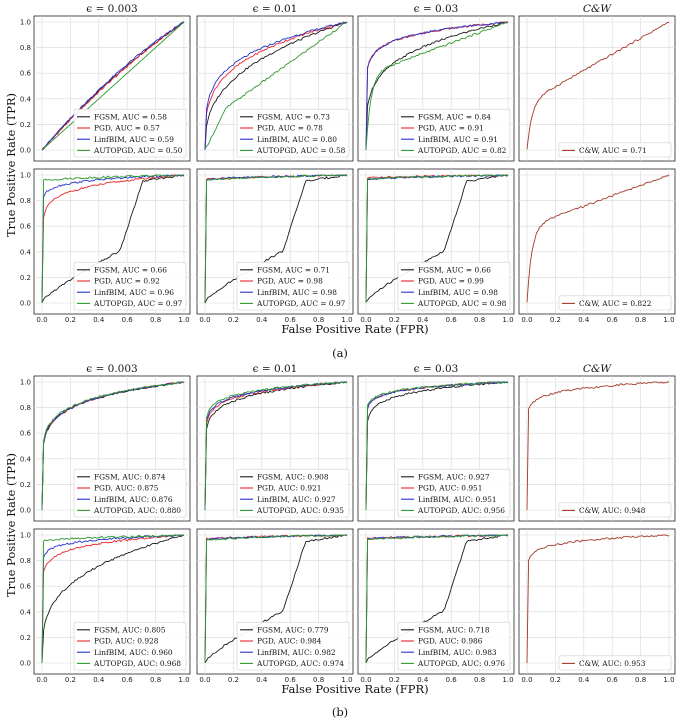  I want to click on y-tick-label: 0.6, so click(26, 434).